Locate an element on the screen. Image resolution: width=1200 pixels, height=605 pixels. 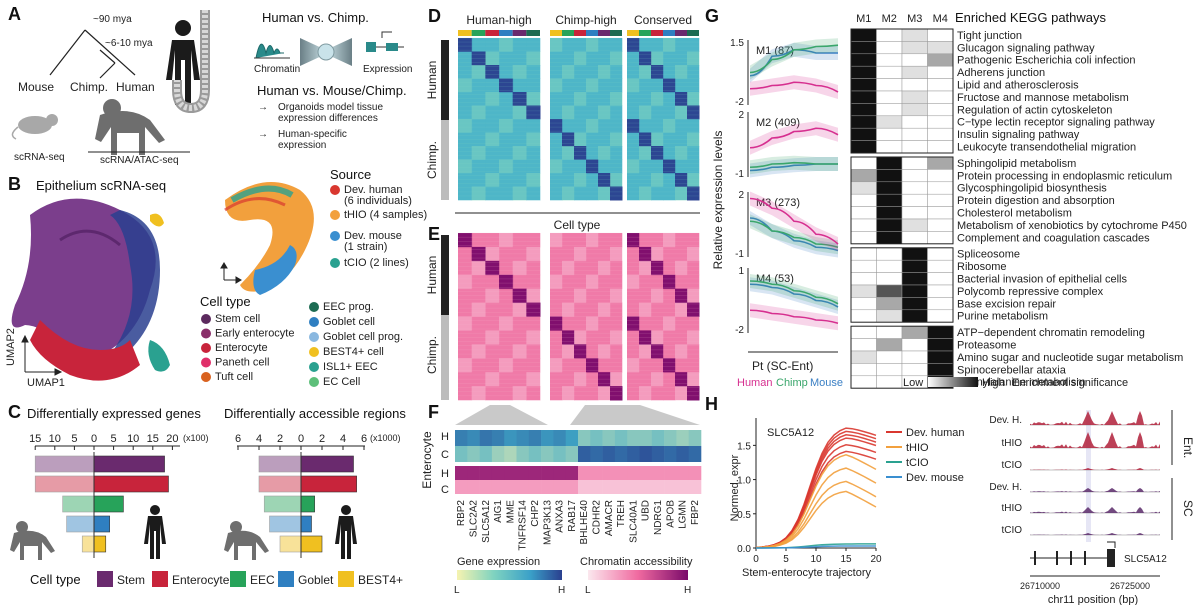
dar-tick-label: 6 is located at coordinates (364, 439).